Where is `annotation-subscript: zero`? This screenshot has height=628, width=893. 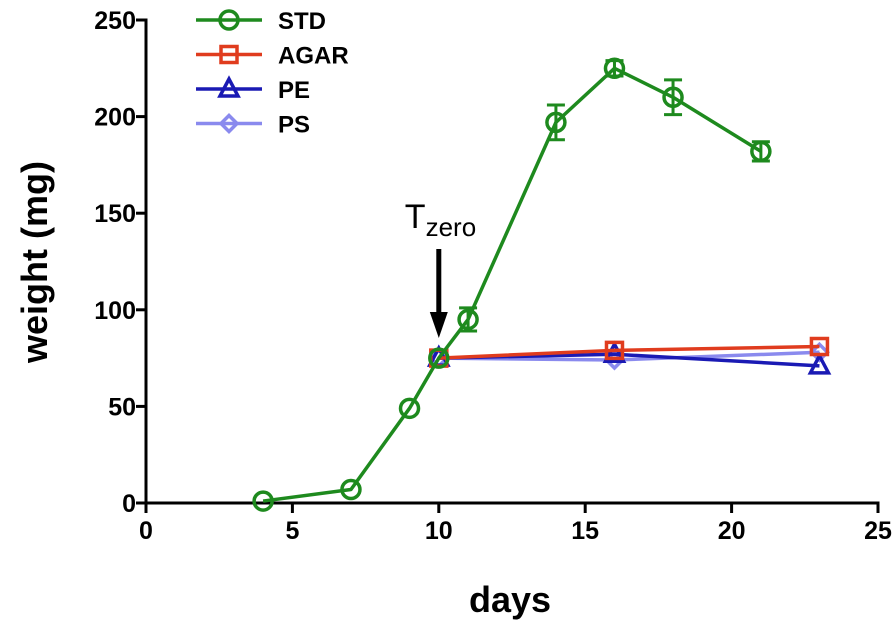 annotation-subscript: zero is located at coordinates (451, 227).